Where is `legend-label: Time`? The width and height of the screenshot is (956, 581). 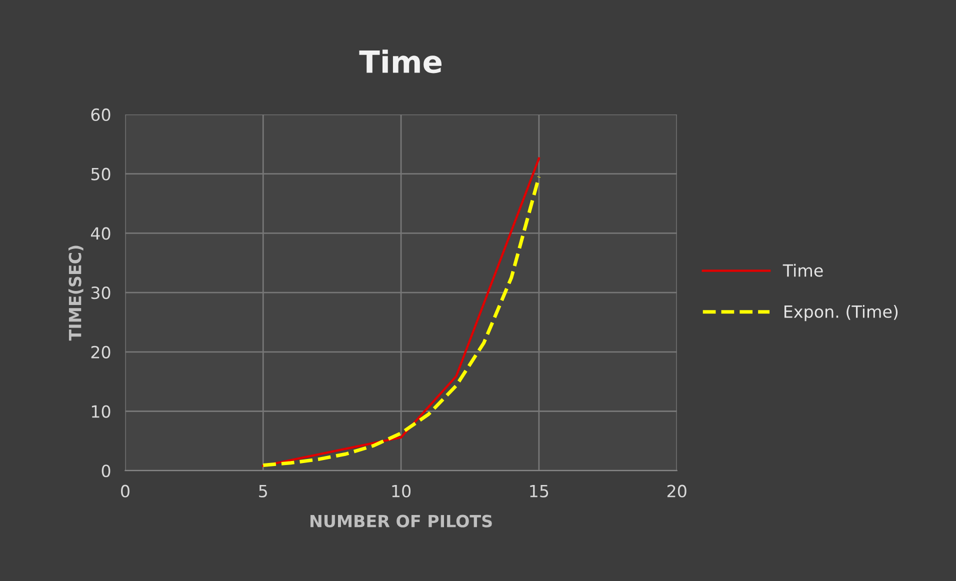
legend-label: Time is located at coordinates (802, 270).